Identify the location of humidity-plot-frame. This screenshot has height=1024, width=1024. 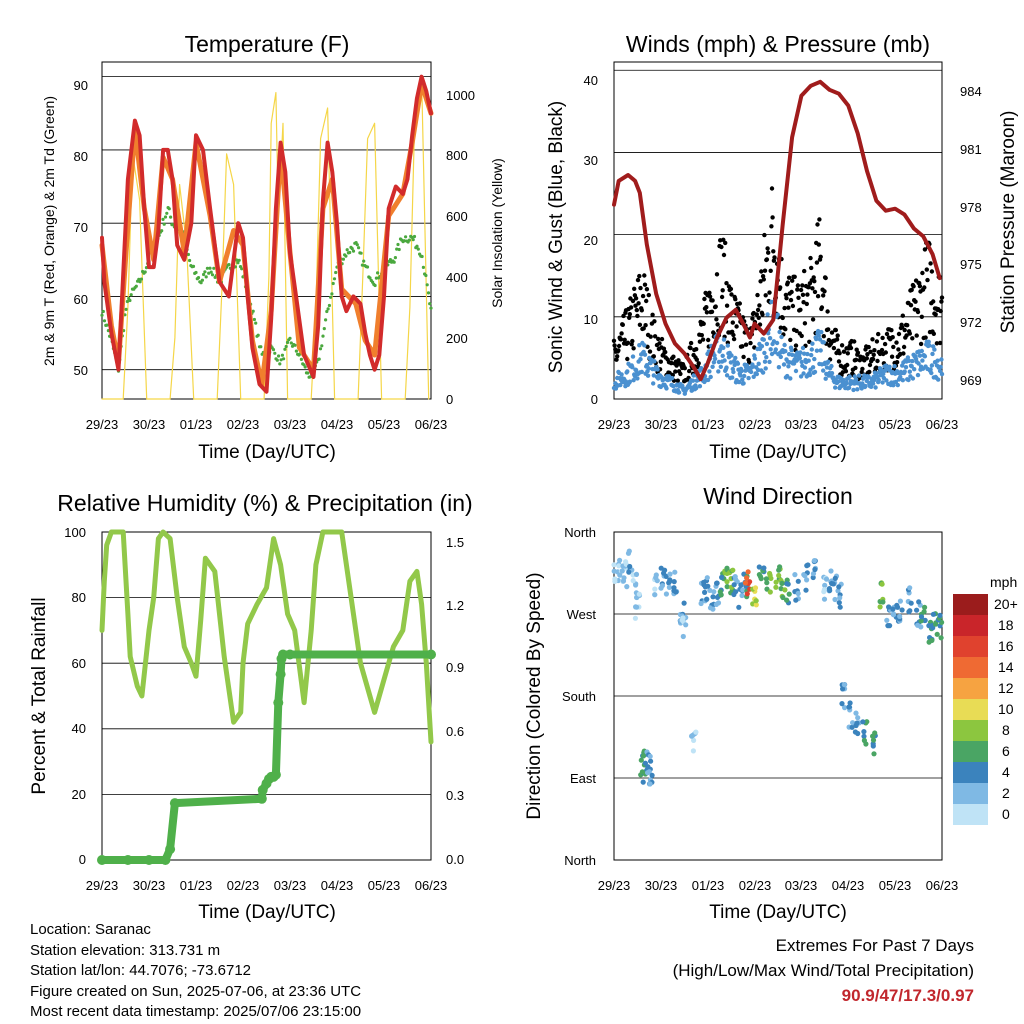
(266, 696).